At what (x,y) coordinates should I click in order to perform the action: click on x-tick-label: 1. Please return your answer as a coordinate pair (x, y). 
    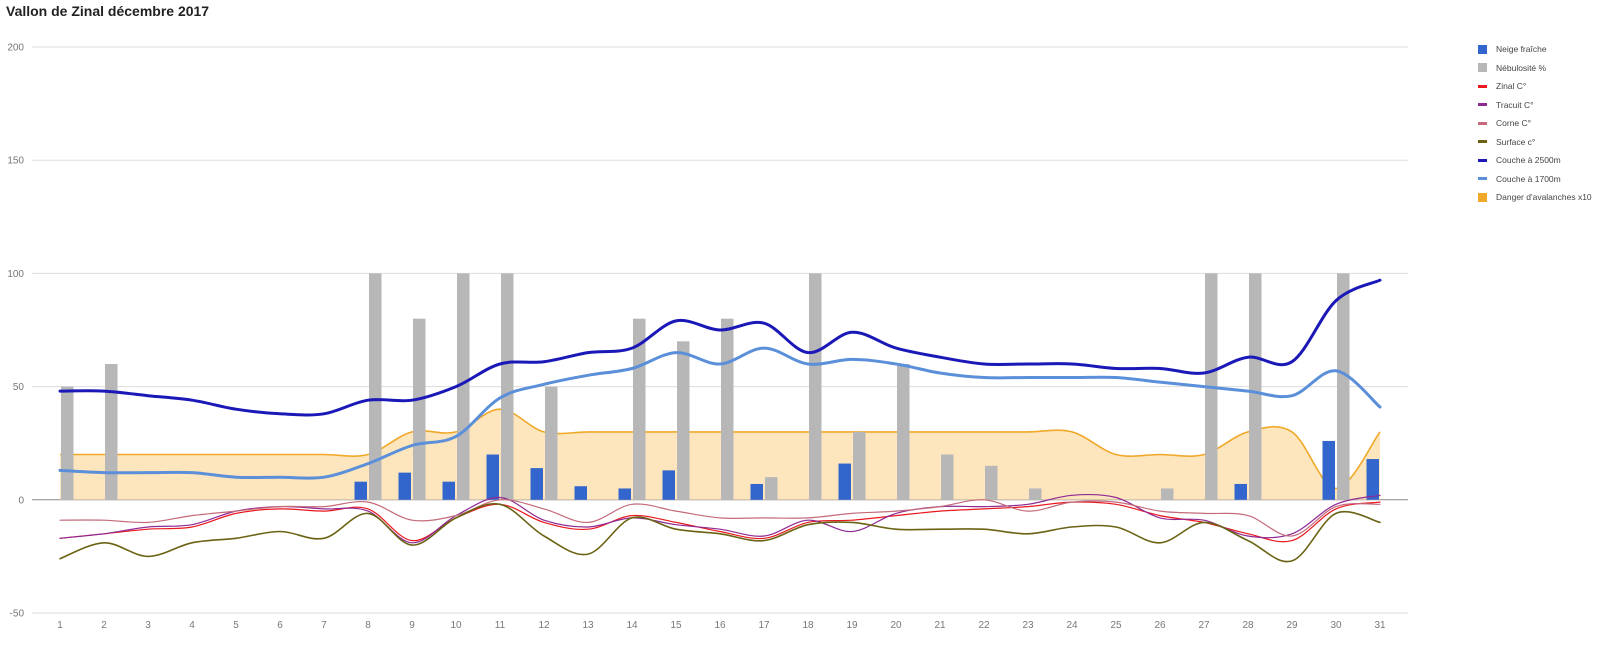
    Looking at the image, I should click on (60, 625).